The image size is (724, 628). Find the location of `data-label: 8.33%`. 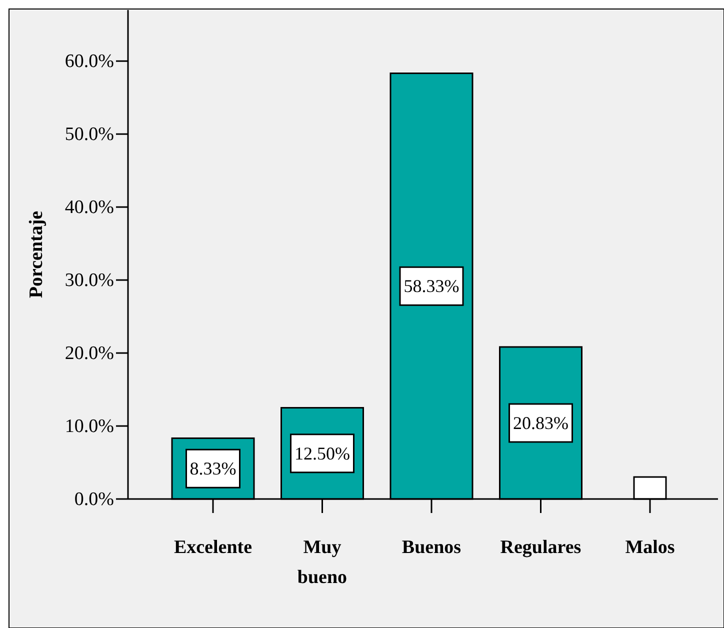

data-label: 8.33% is located at coordinates (213, 468).